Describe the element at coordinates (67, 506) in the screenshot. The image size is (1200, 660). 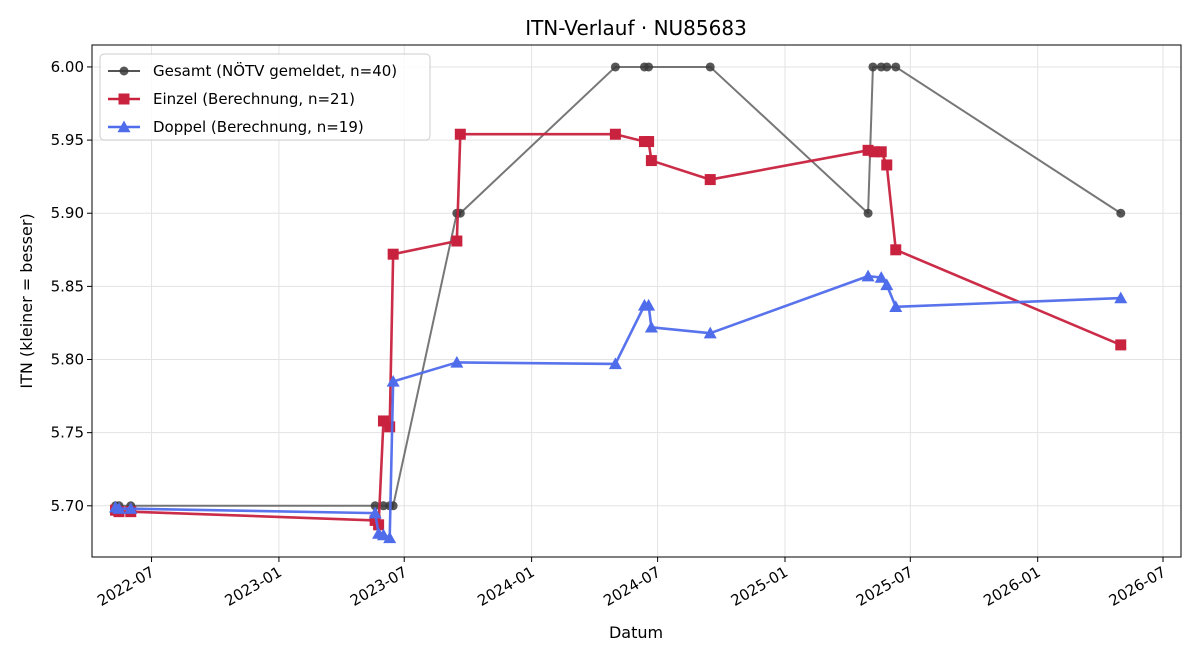
I see `y-tick-label: 5.70` at that location.